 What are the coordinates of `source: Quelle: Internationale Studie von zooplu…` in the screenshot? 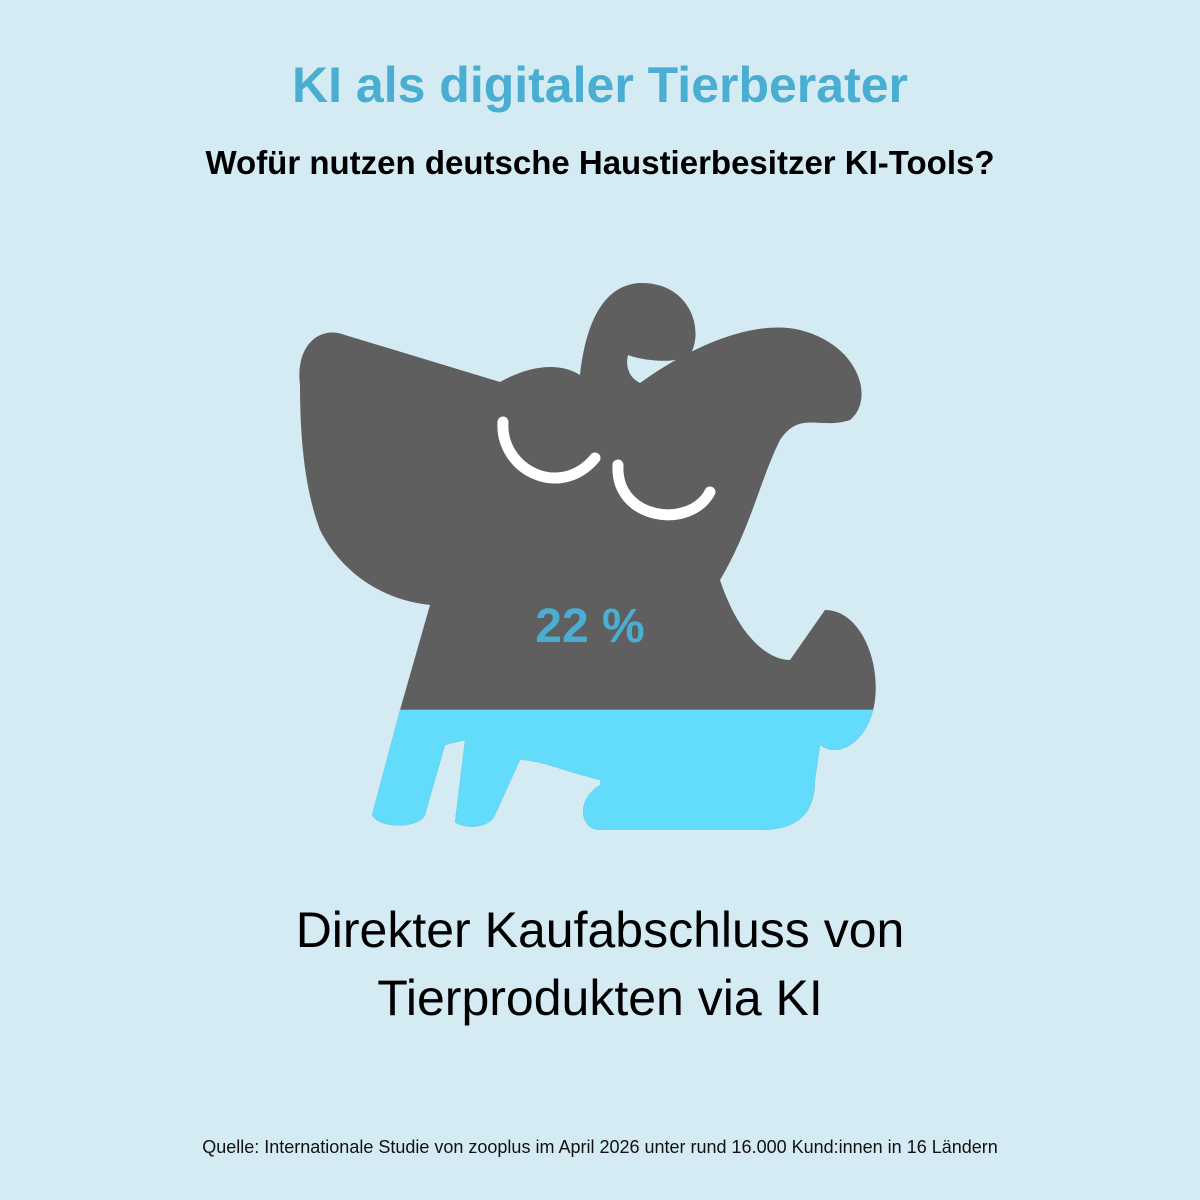 It's located at (600, 1147).